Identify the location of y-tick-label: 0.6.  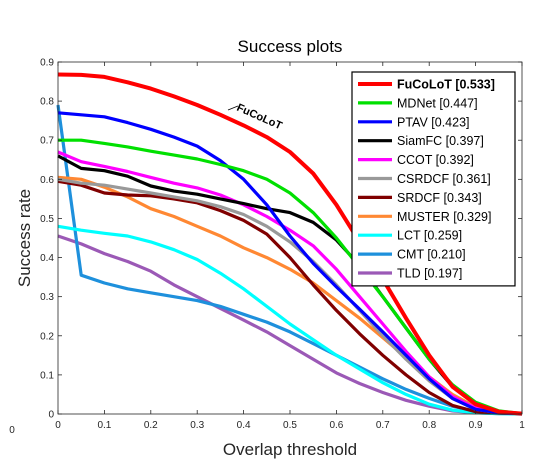
(47, 180).